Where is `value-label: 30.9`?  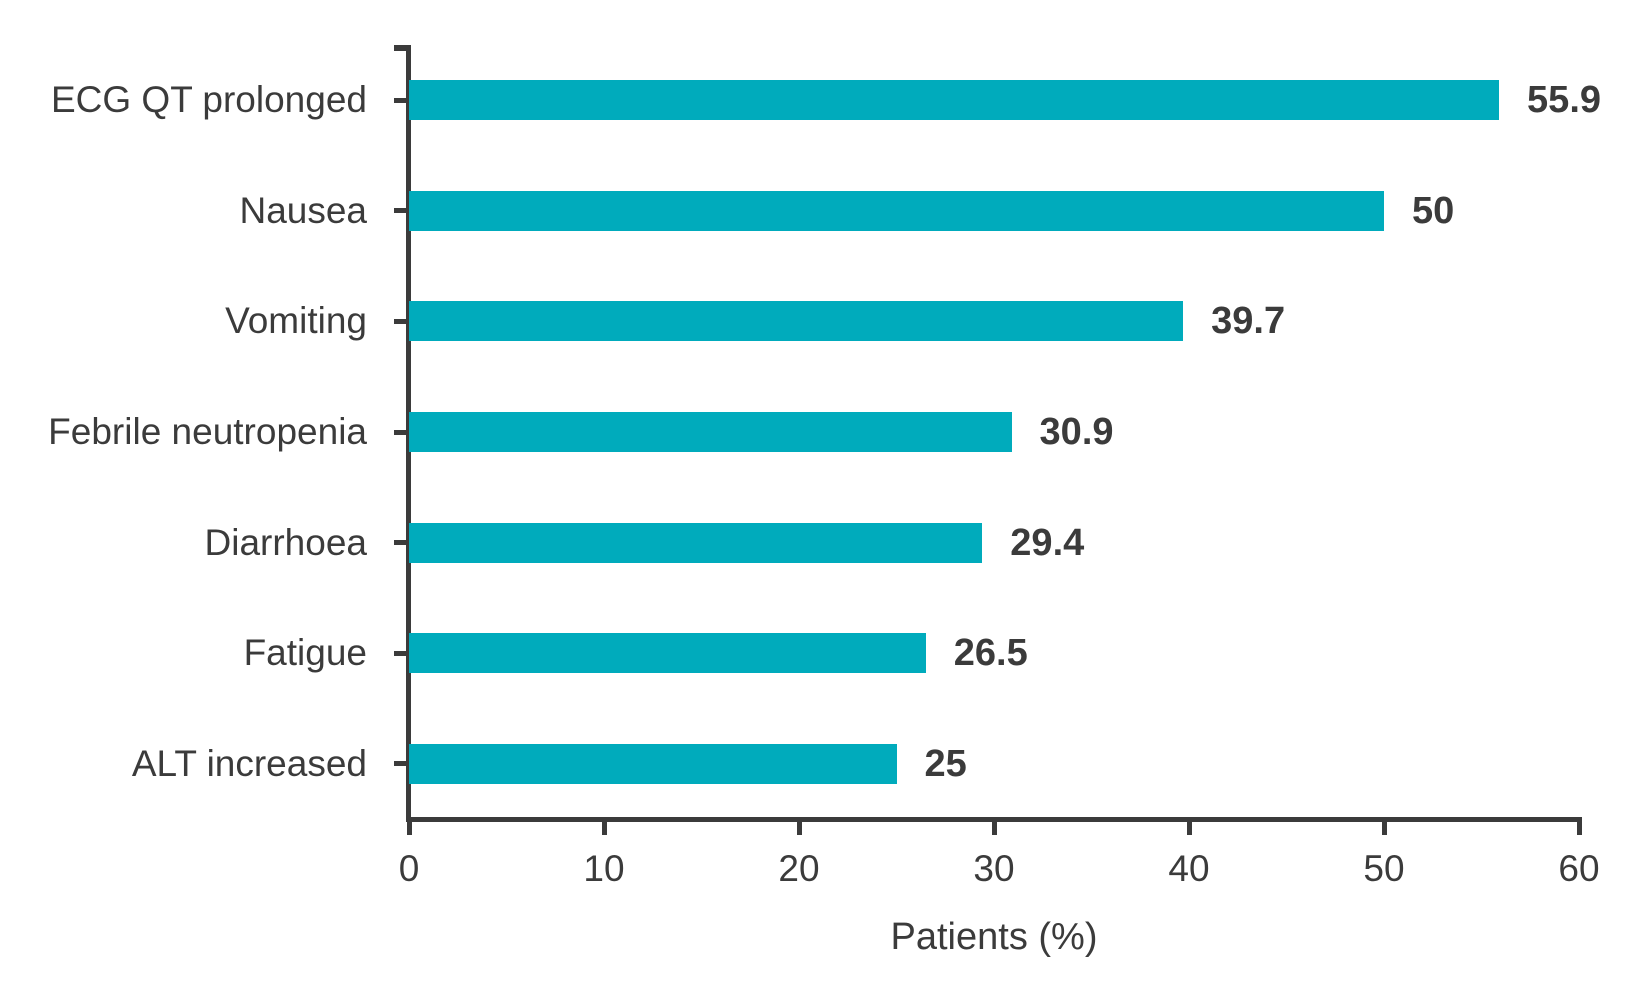
value-label: 30.9 is located at coordinates (1076, 432).